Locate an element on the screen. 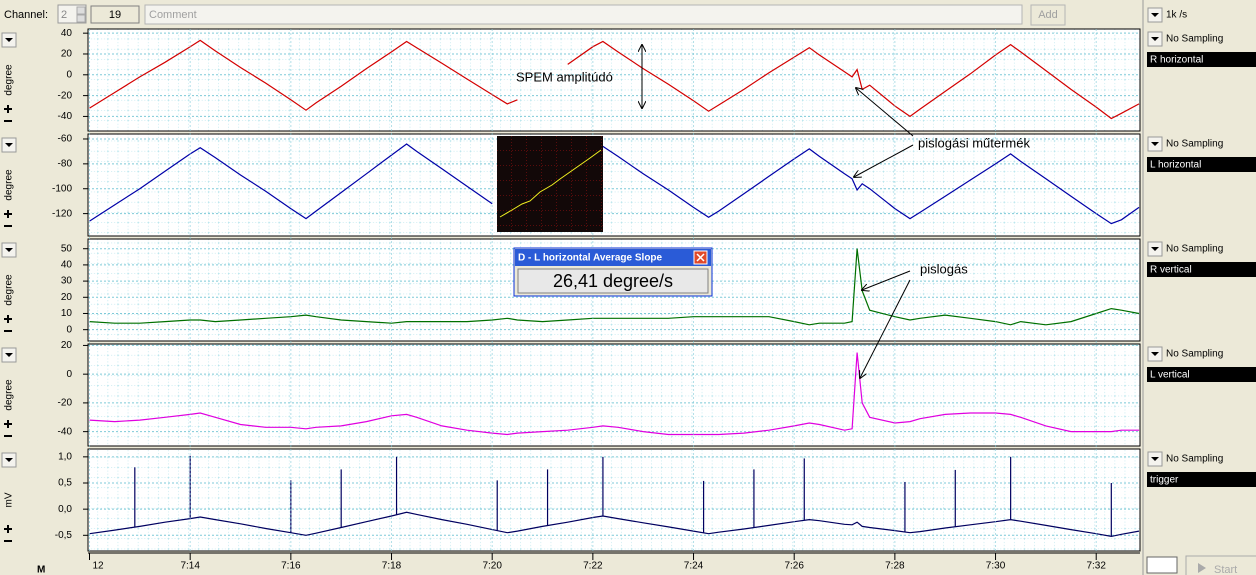 This screenshot has height=575, width=1256. y-tick-label: -0,5 is located at coordinates (64, 535).